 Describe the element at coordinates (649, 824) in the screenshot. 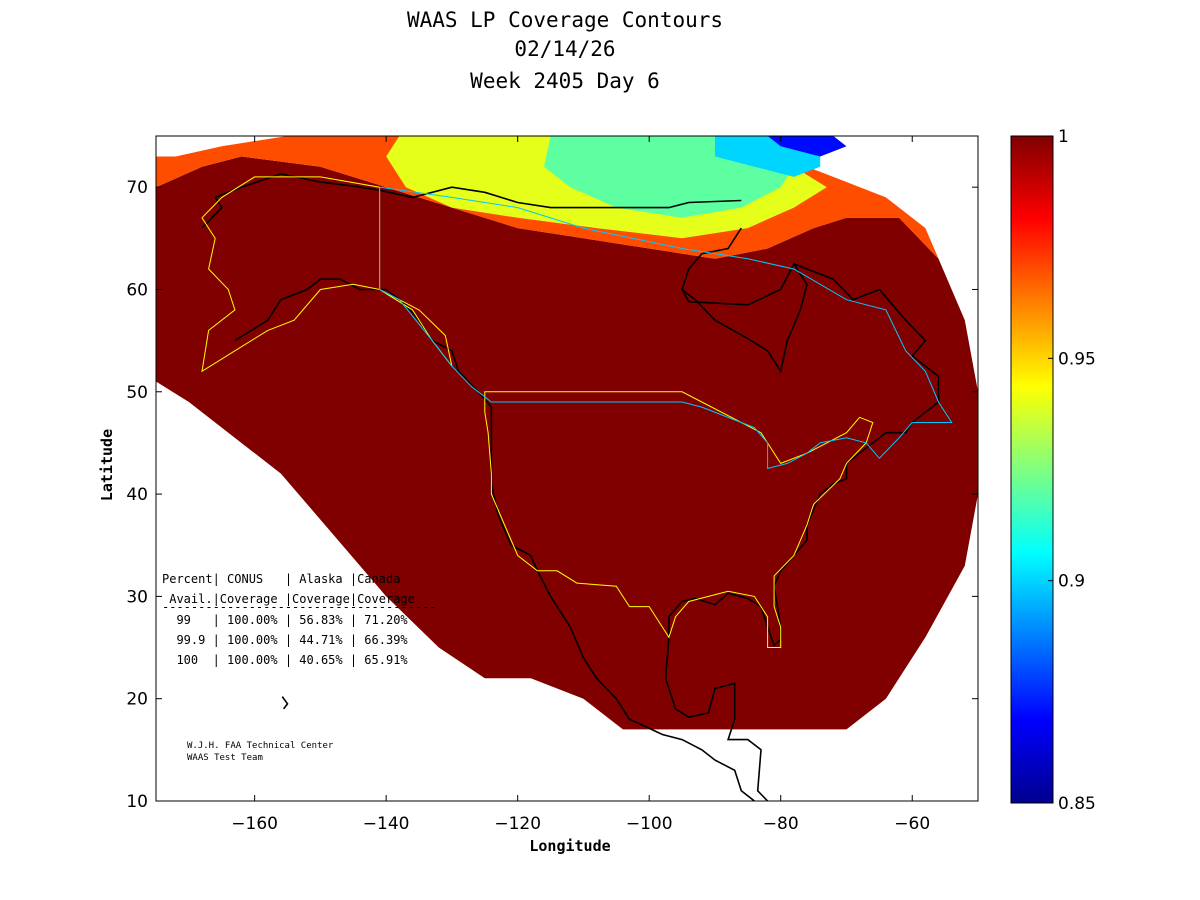

I see `x-tick-label: −100` at that location.